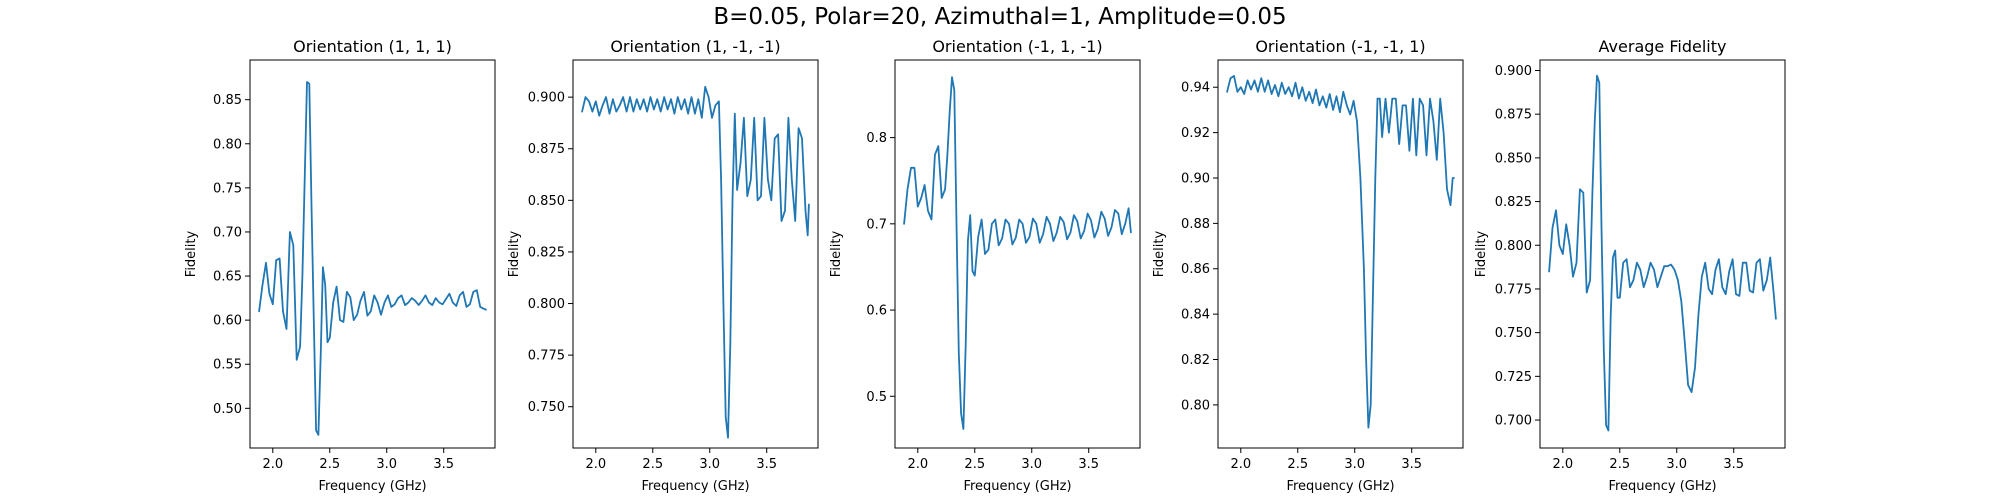 The width and height of the screenshot is (2000, 500). I want to click on y-tick-label: 0.90, so click(1195, 178).